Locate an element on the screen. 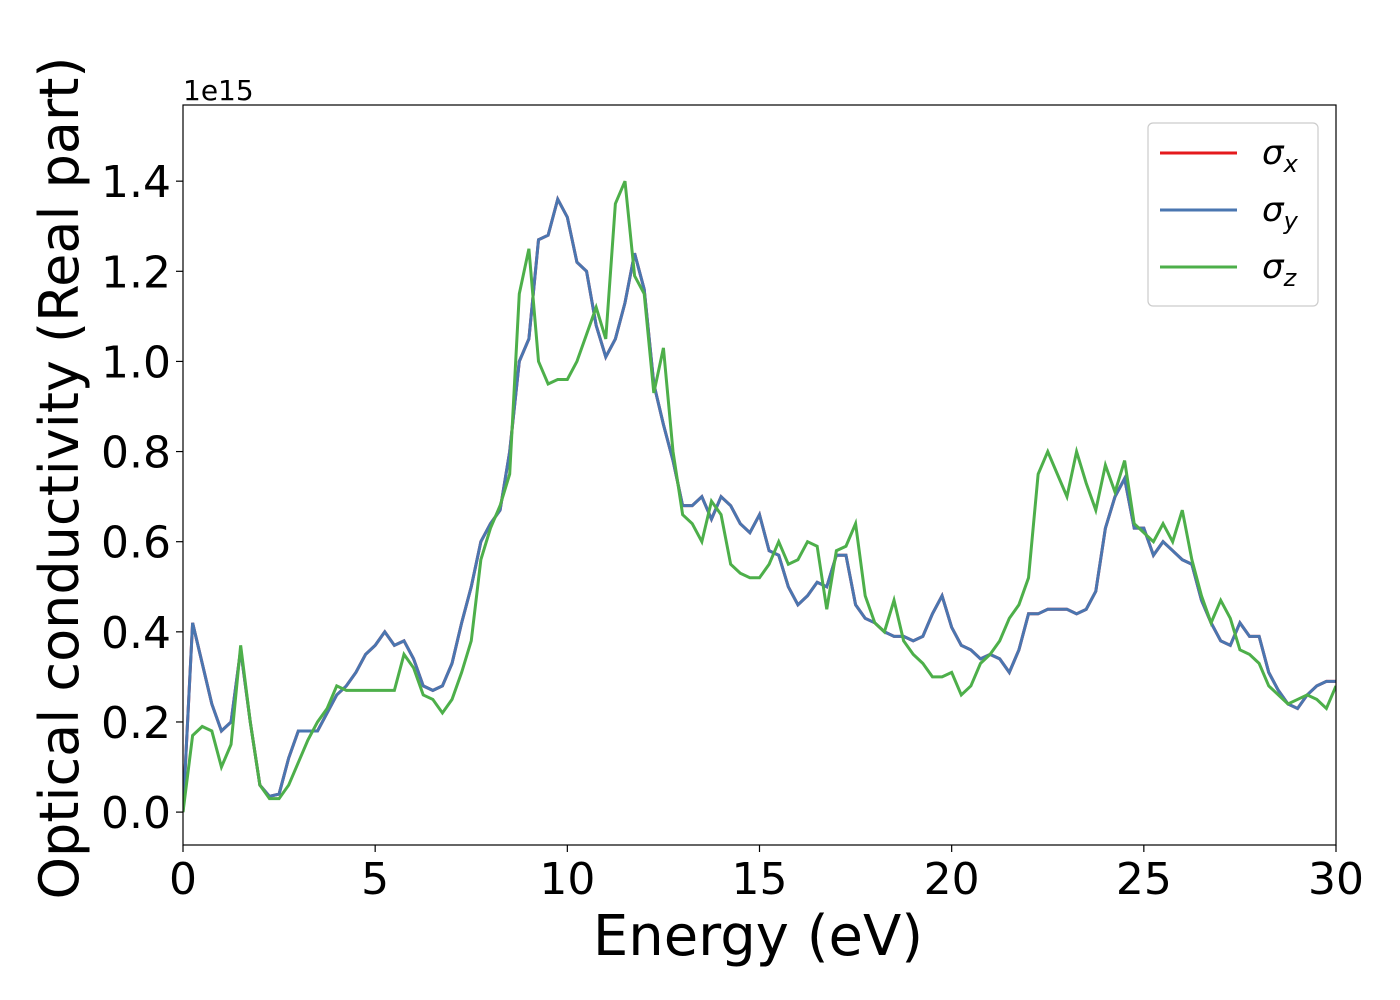  y-tick-label: 1.0 is located at coordinates (136, 362).